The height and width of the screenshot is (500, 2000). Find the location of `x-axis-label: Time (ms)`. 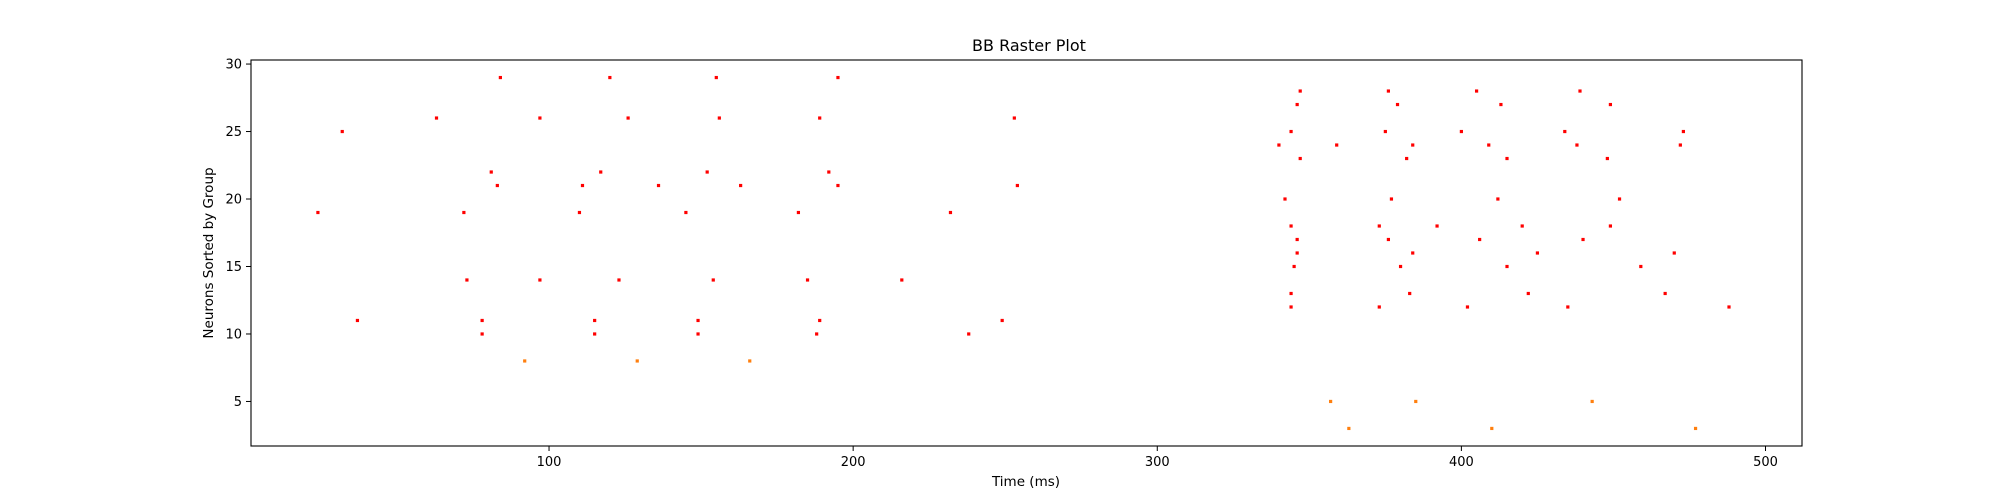

x-axis-label: Time (ms) is located at coordinates (1025, 482).